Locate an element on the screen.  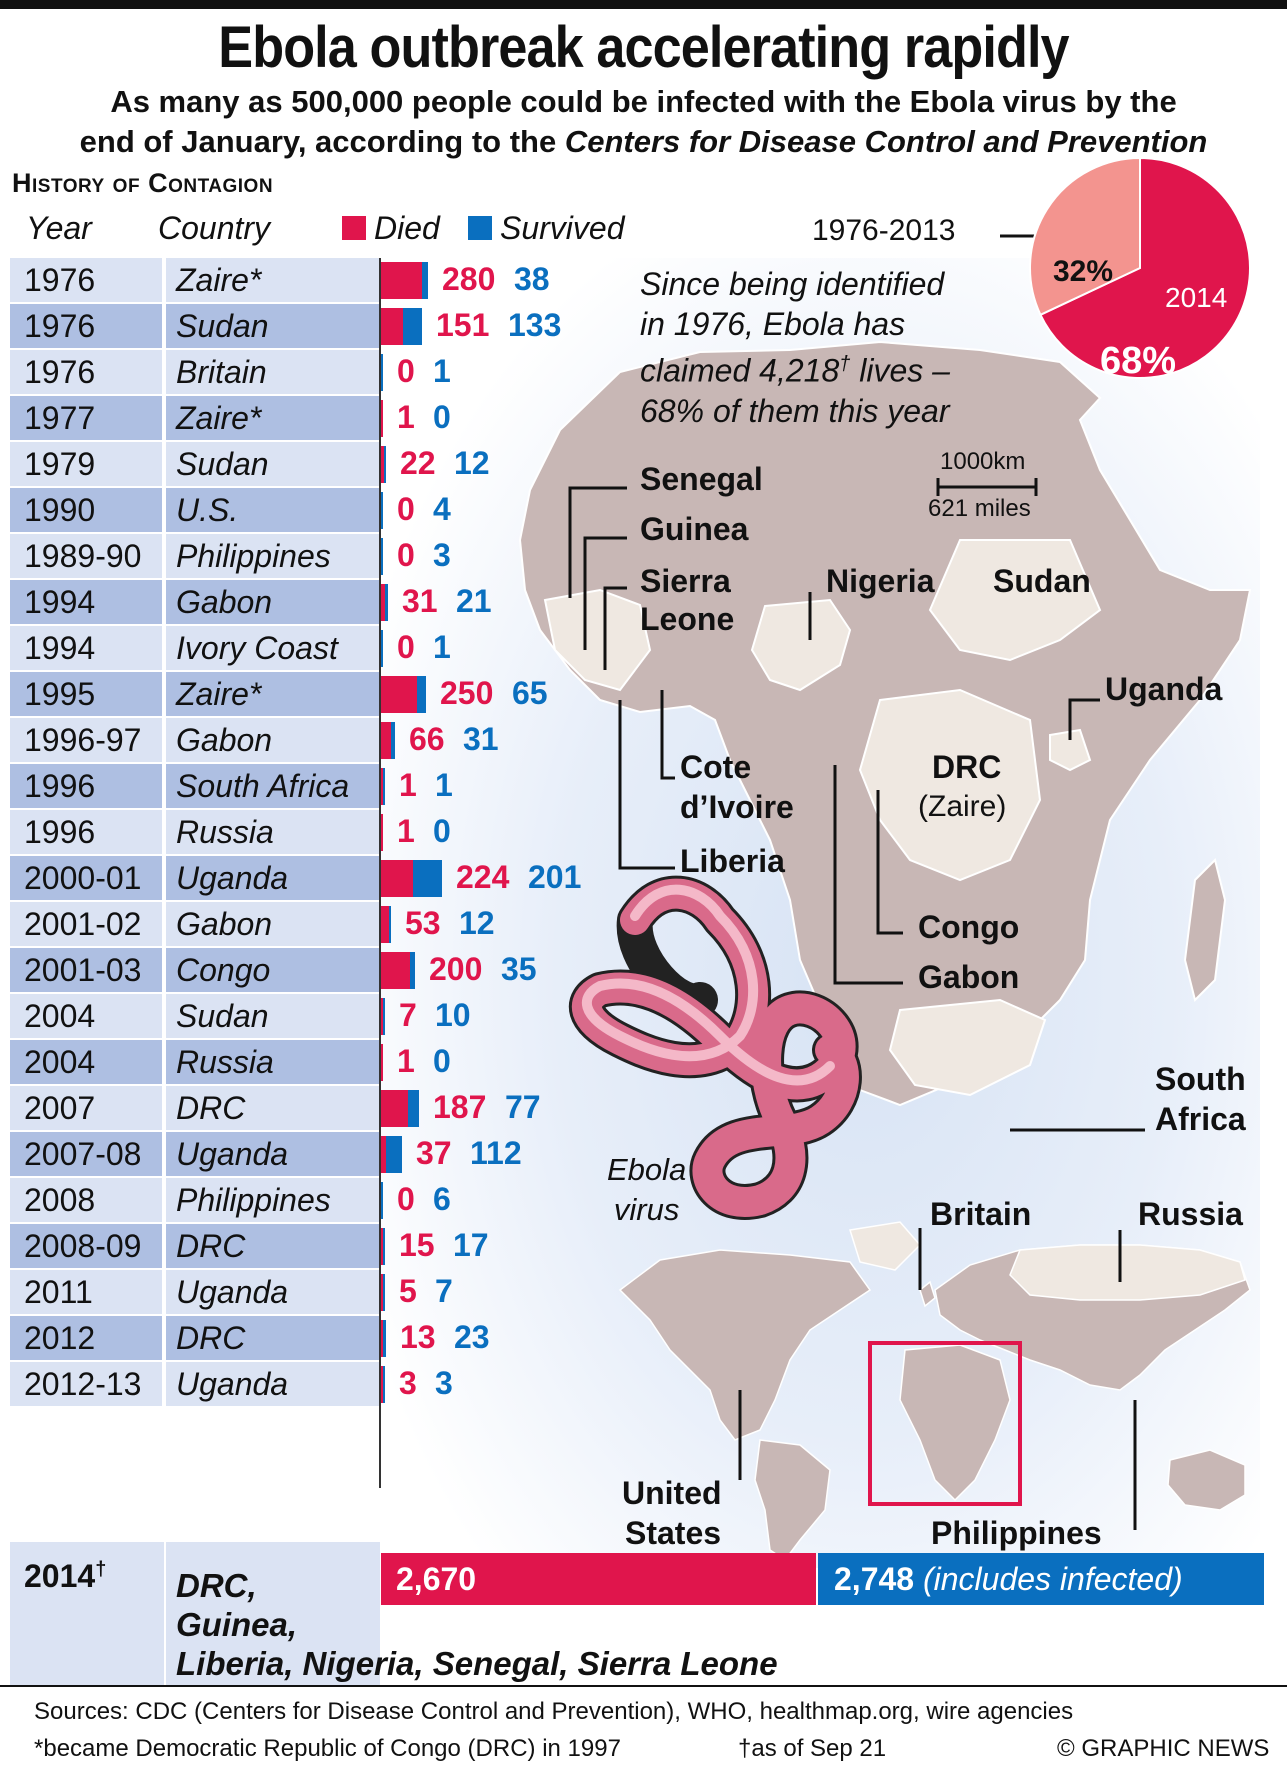
label-survived: 0 is located at coordinates (442, 417).